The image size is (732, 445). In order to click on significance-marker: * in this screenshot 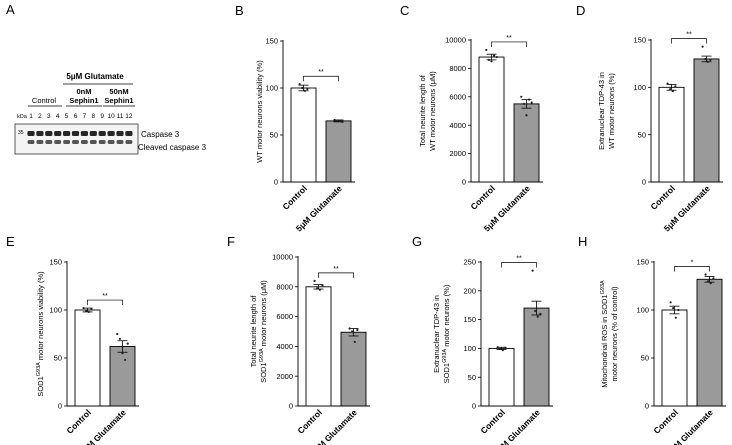, I will do `click(692, 262)`.